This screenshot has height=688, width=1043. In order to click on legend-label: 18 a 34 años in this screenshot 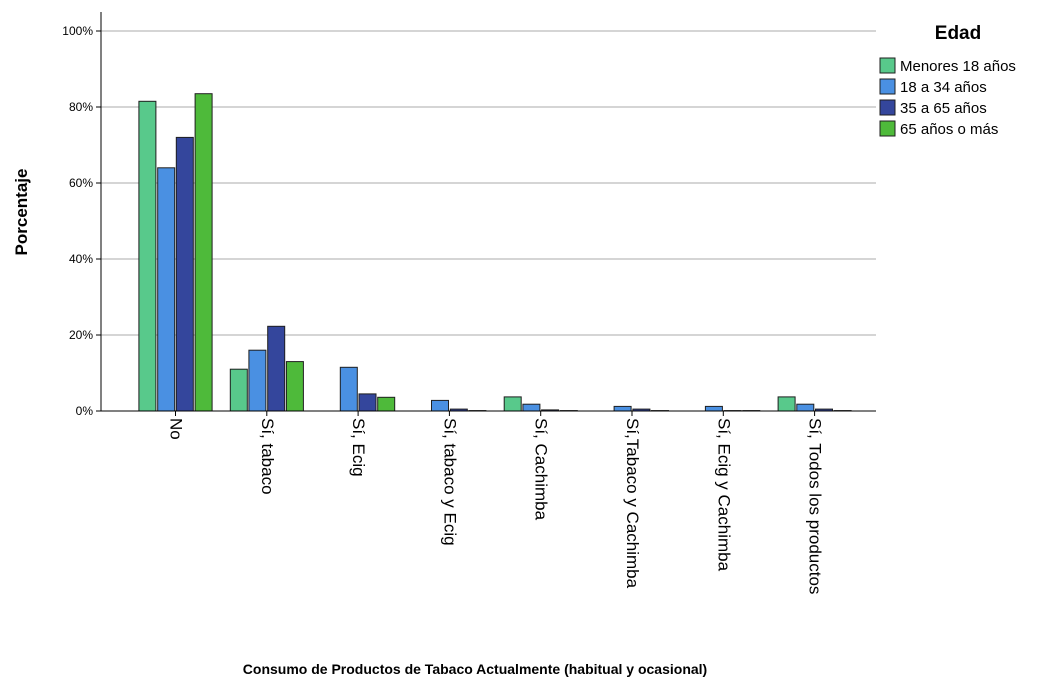, I will do `click(943, 87)`.